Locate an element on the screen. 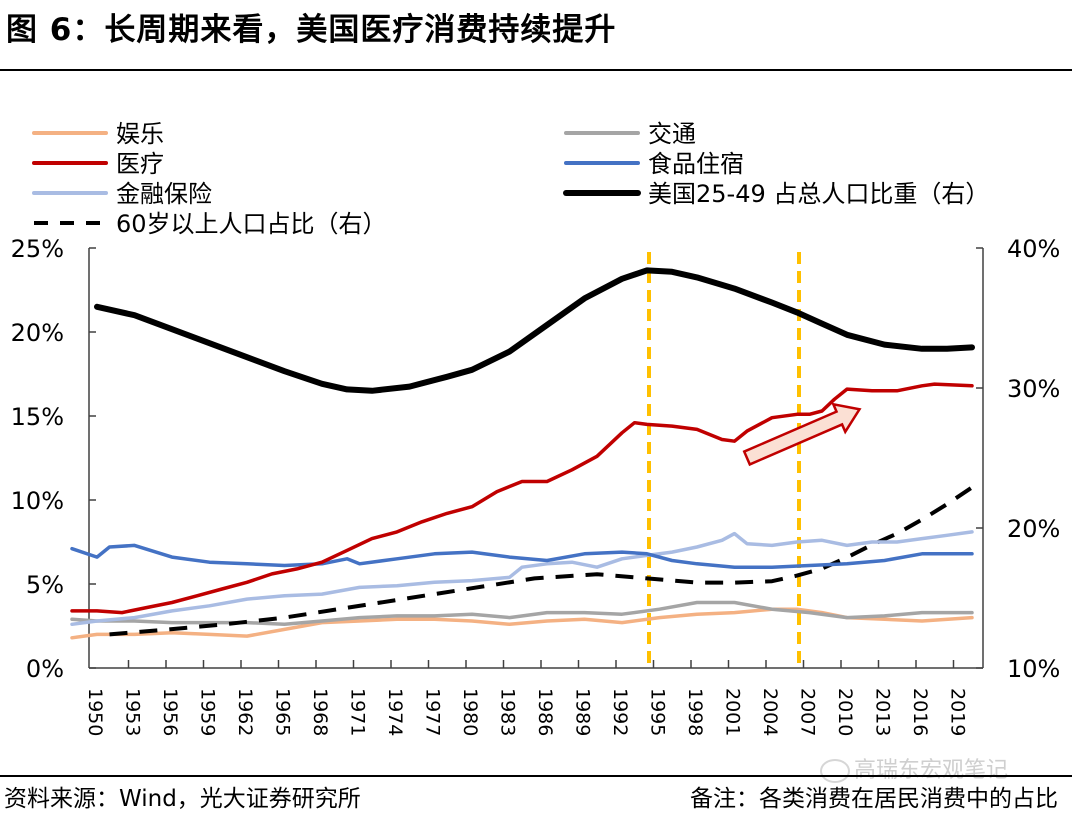  x-tick-label: 1962 is located at coordinates (245, 712).